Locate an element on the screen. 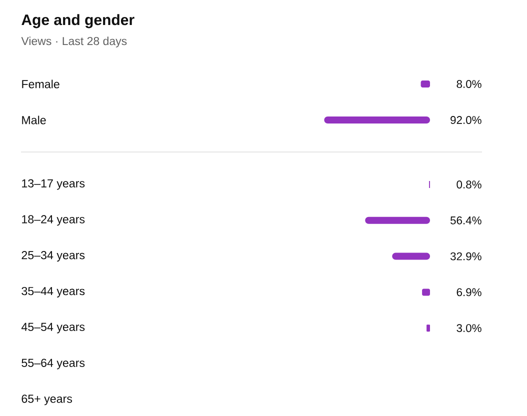 The image size is (527, 416). text: Views · Last 28 days is located at coordinates (74, 42).